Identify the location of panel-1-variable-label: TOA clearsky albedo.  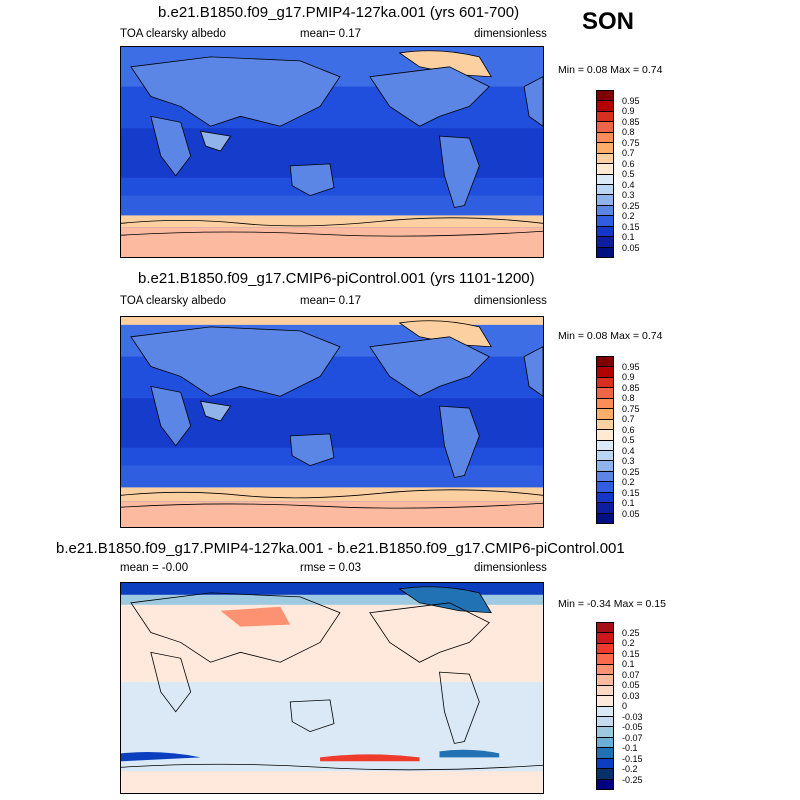
(173, 34).